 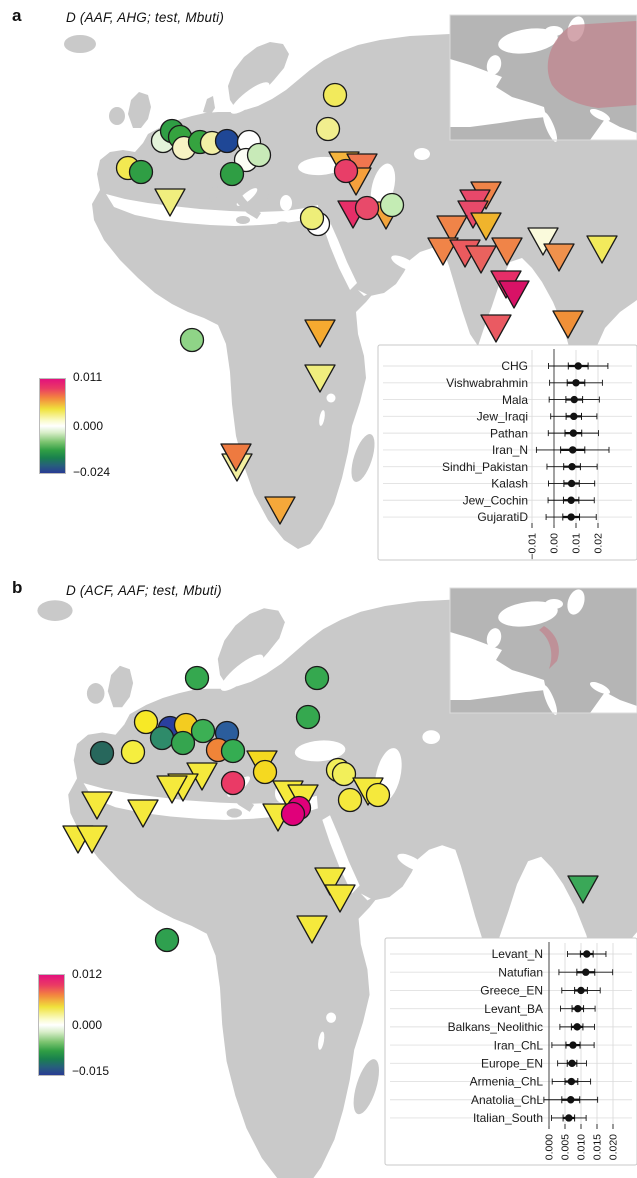 I want to click on inset-highlight-region-b, so click(x=549, y=647).